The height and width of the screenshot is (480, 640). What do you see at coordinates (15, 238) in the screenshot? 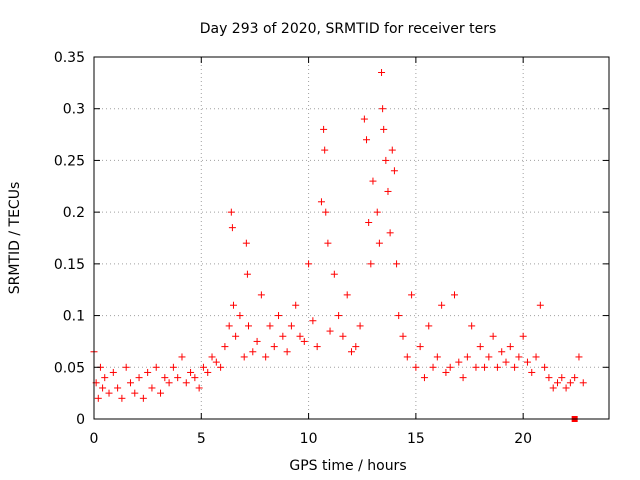
I see `y-axis-label: SRMTID / TECUs` at bounding box center [15, 238].